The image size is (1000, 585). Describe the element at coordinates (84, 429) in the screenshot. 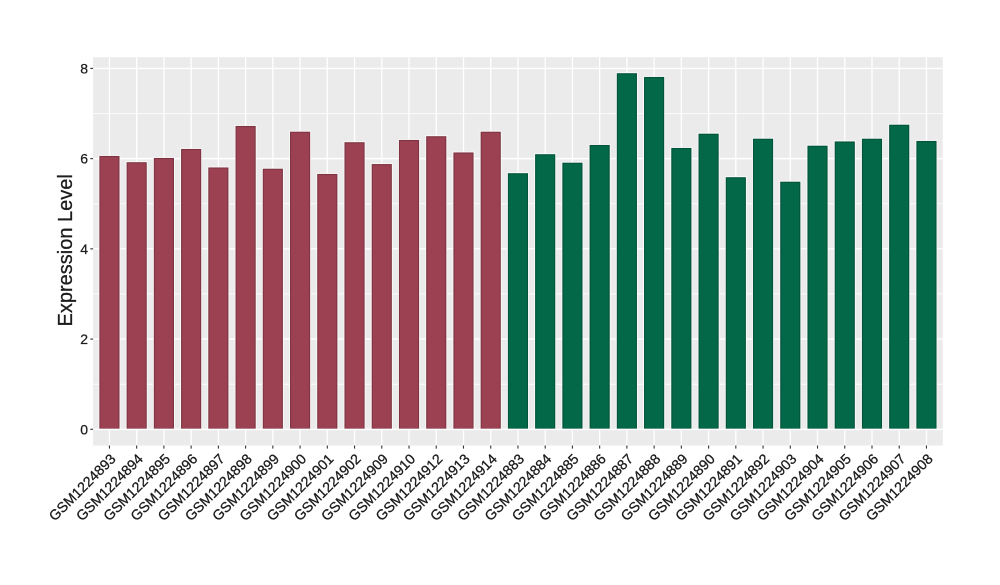

I see `svg-text: 0` at that location.